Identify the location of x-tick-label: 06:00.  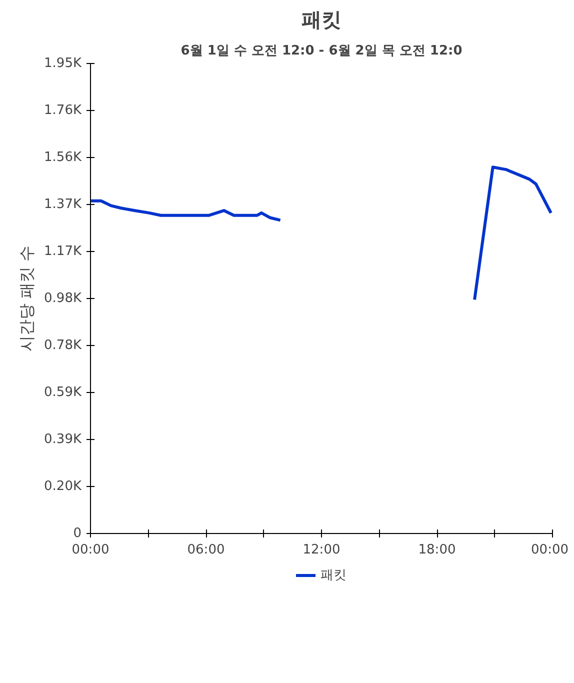
(206, 550).